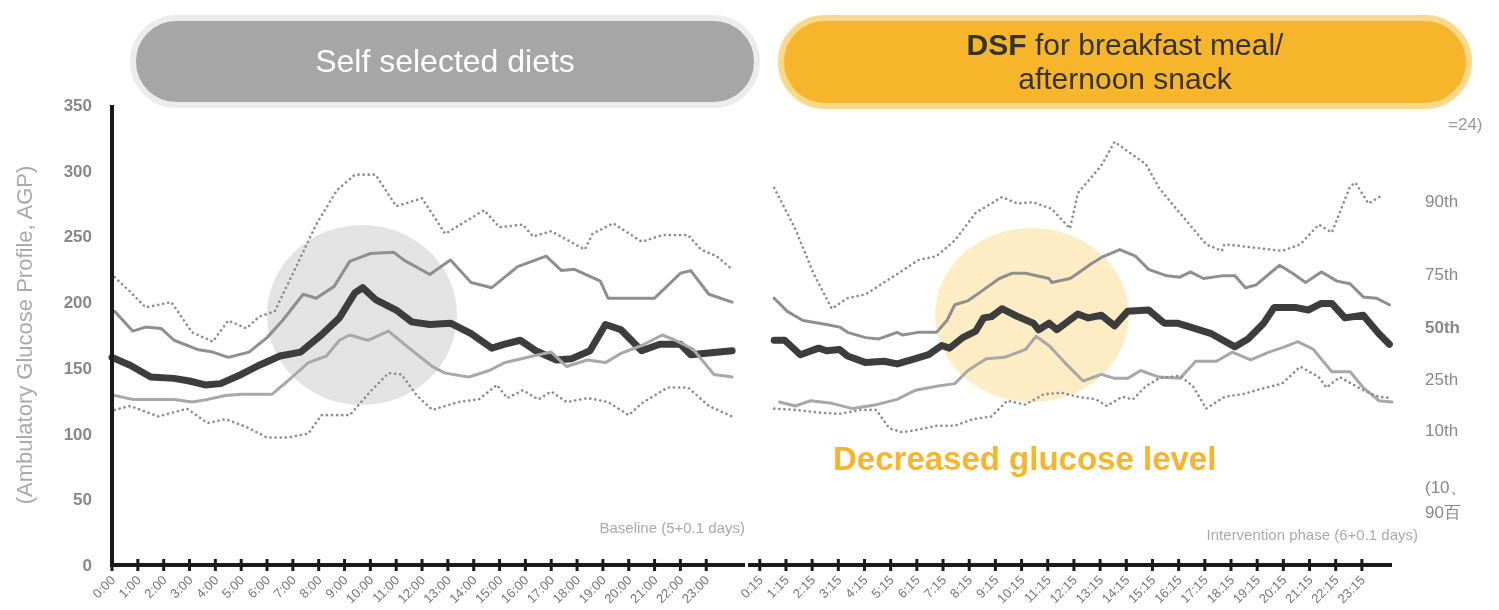 This screenshot has width=1499, height=610. Describe the element at coordinates (77, 434) in the screenshot. I see `y-tick-label: 100` at that location.